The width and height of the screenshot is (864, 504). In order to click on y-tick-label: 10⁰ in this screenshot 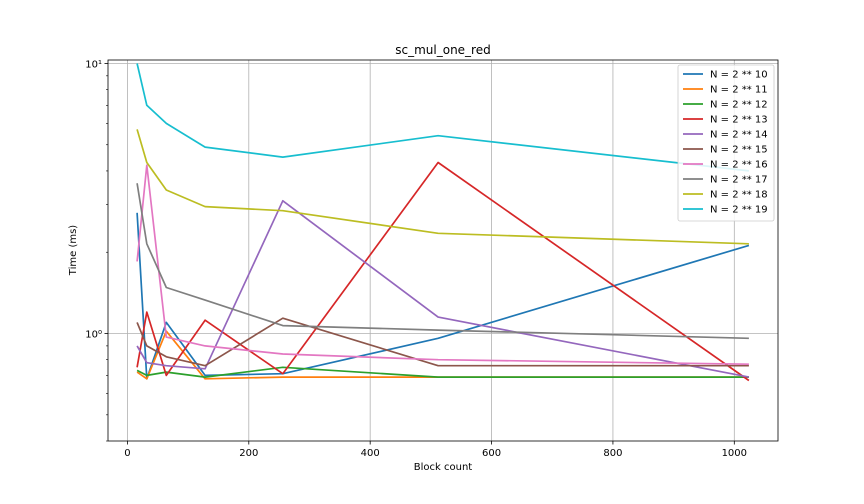, I will do `click(93, 335)`.